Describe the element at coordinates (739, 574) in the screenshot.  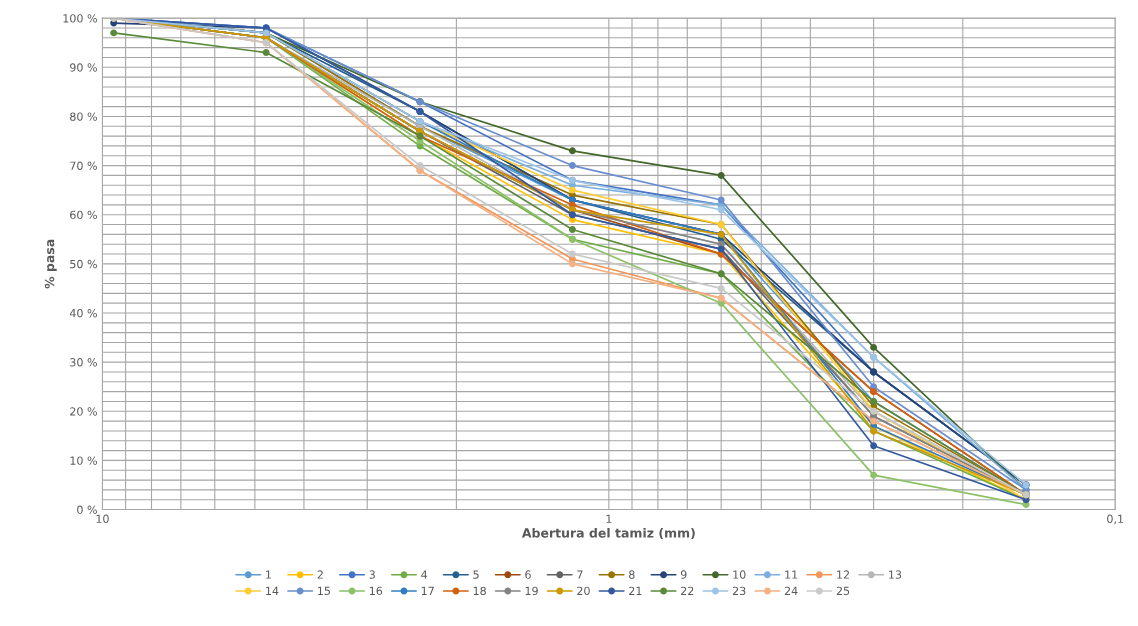
I see `legend-label: 10` at that location.